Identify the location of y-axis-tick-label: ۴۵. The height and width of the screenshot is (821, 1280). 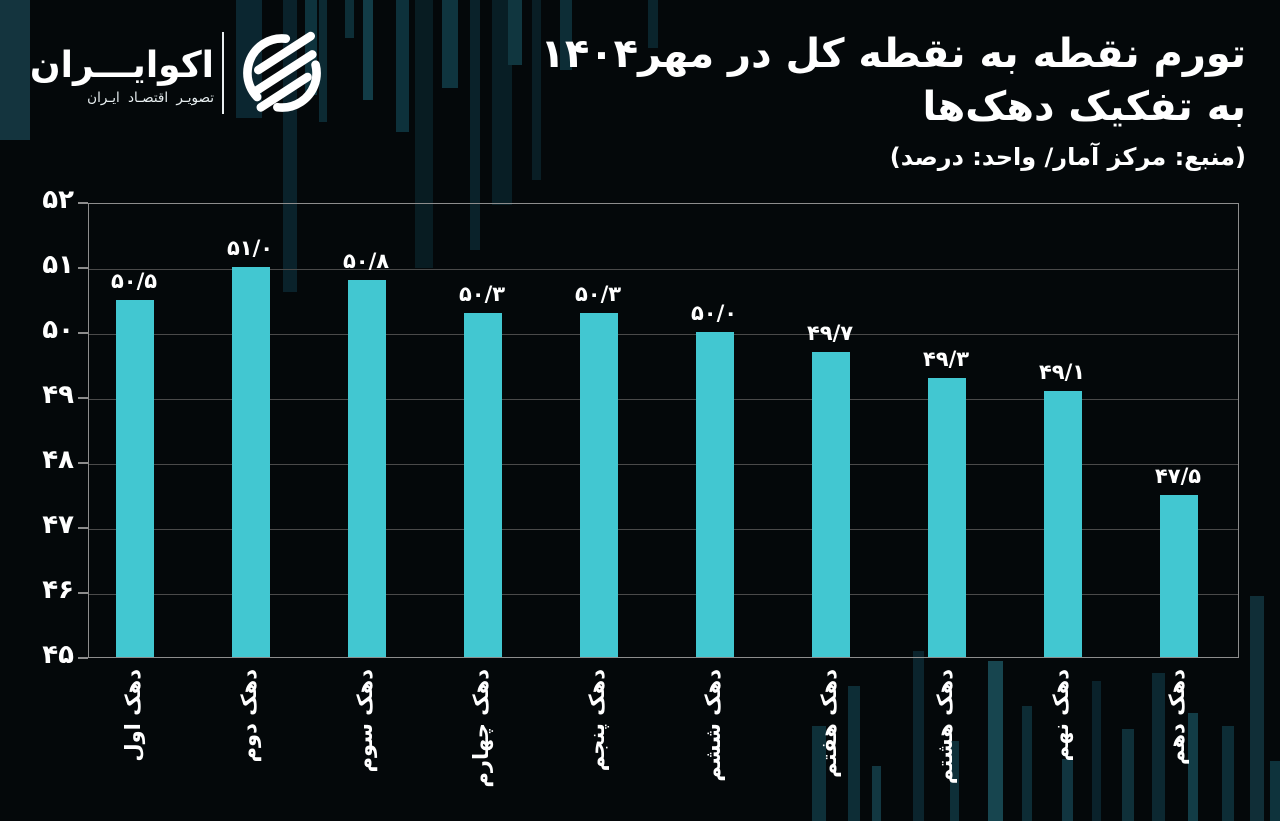
(58, 655).